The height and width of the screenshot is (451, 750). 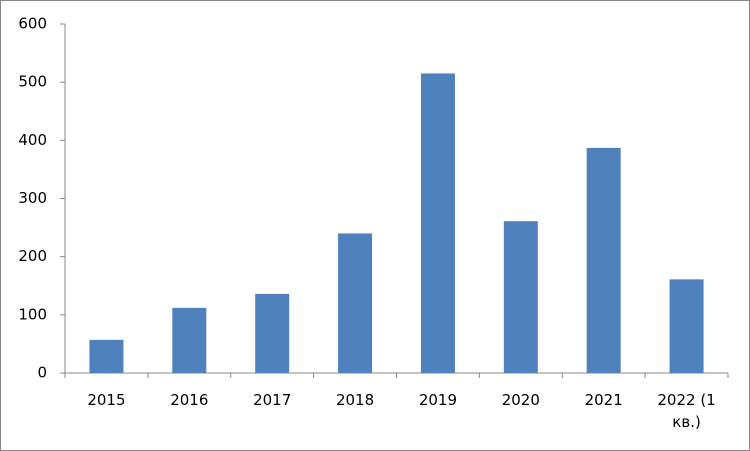 What do you see at coordinates (438, 400) in the screenshot?
I see `x-tick-label: 2019` at bounding box center [438, 400].